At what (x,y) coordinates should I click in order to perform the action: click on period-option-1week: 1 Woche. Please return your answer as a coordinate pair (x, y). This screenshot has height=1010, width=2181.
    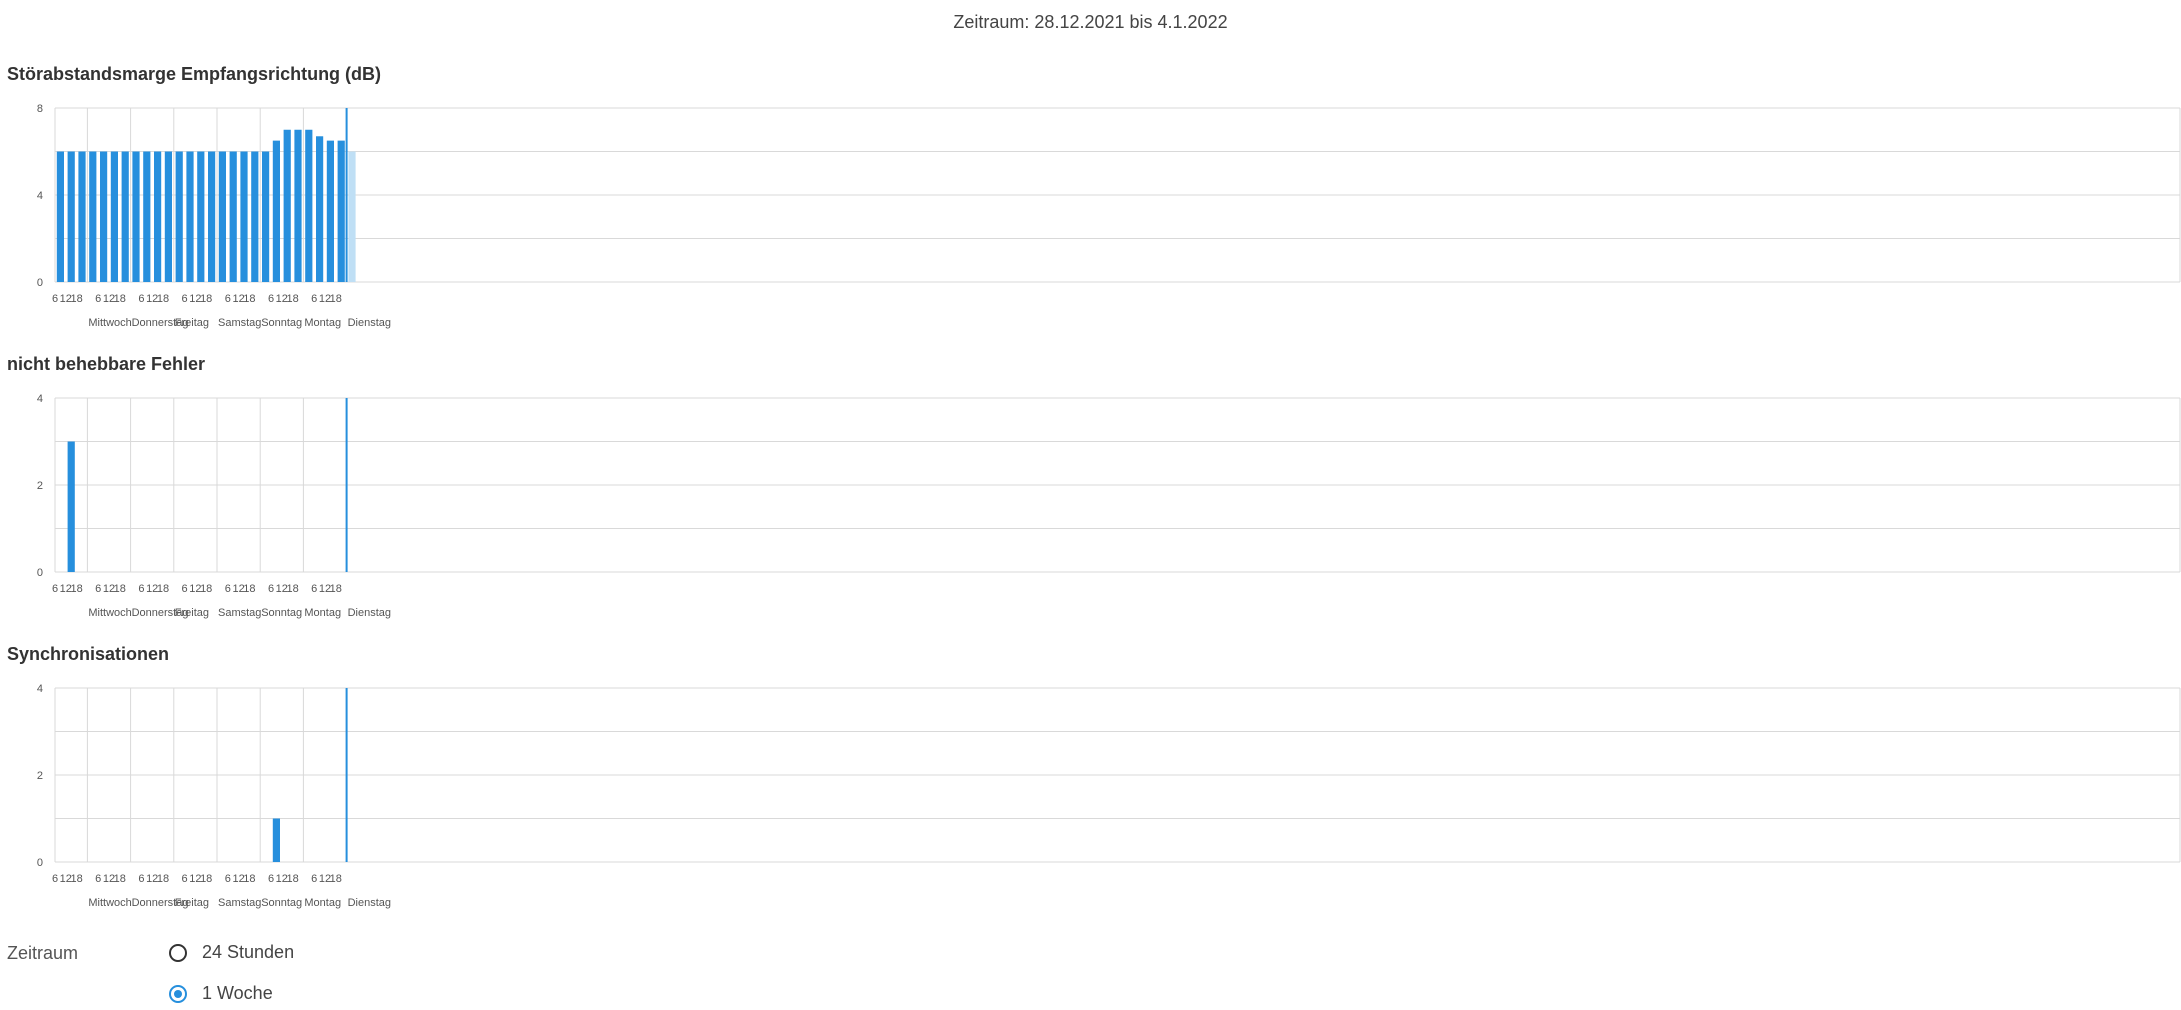
    Looking at the image, I should click on (221, 993).